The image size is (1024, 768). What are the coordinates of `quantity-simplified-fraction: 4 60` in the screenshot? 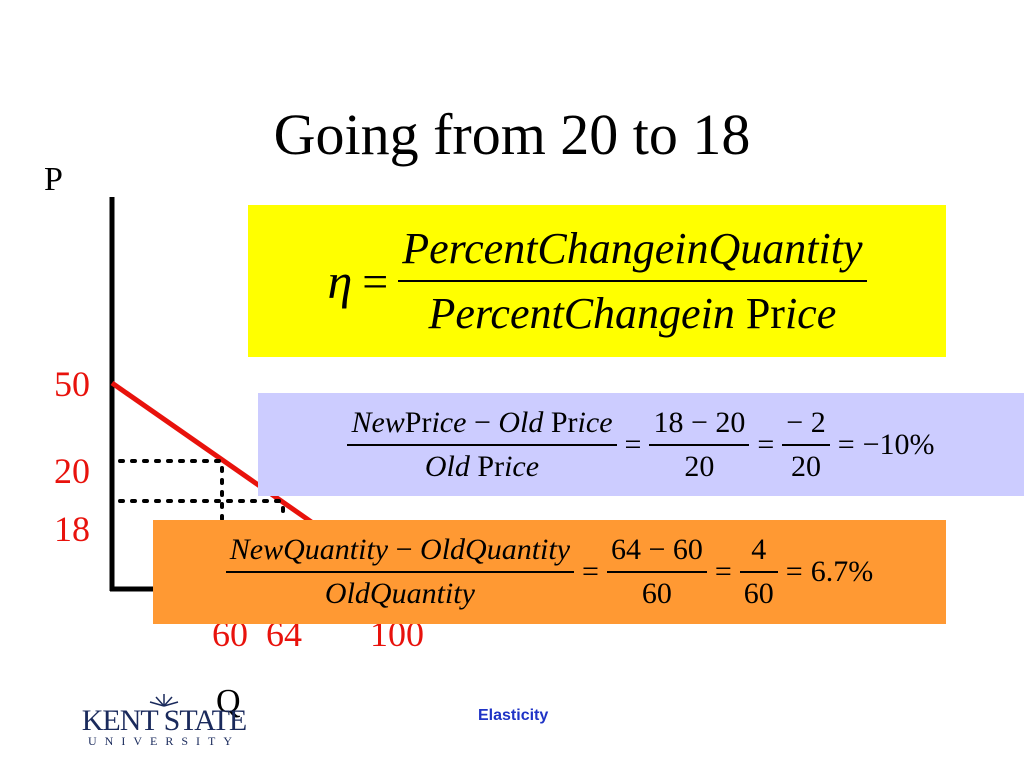 It's located at (758, 572).